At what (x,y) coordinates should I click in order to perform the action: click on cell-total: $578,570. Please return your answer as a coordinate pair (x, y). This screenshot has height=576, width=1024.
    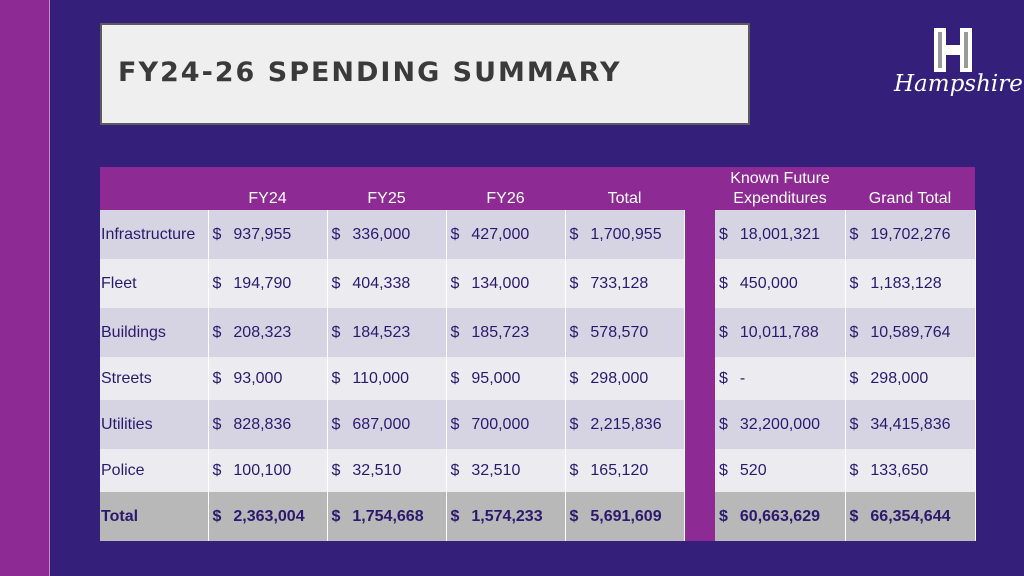
    Looking at the image, I should click on (625, 332).